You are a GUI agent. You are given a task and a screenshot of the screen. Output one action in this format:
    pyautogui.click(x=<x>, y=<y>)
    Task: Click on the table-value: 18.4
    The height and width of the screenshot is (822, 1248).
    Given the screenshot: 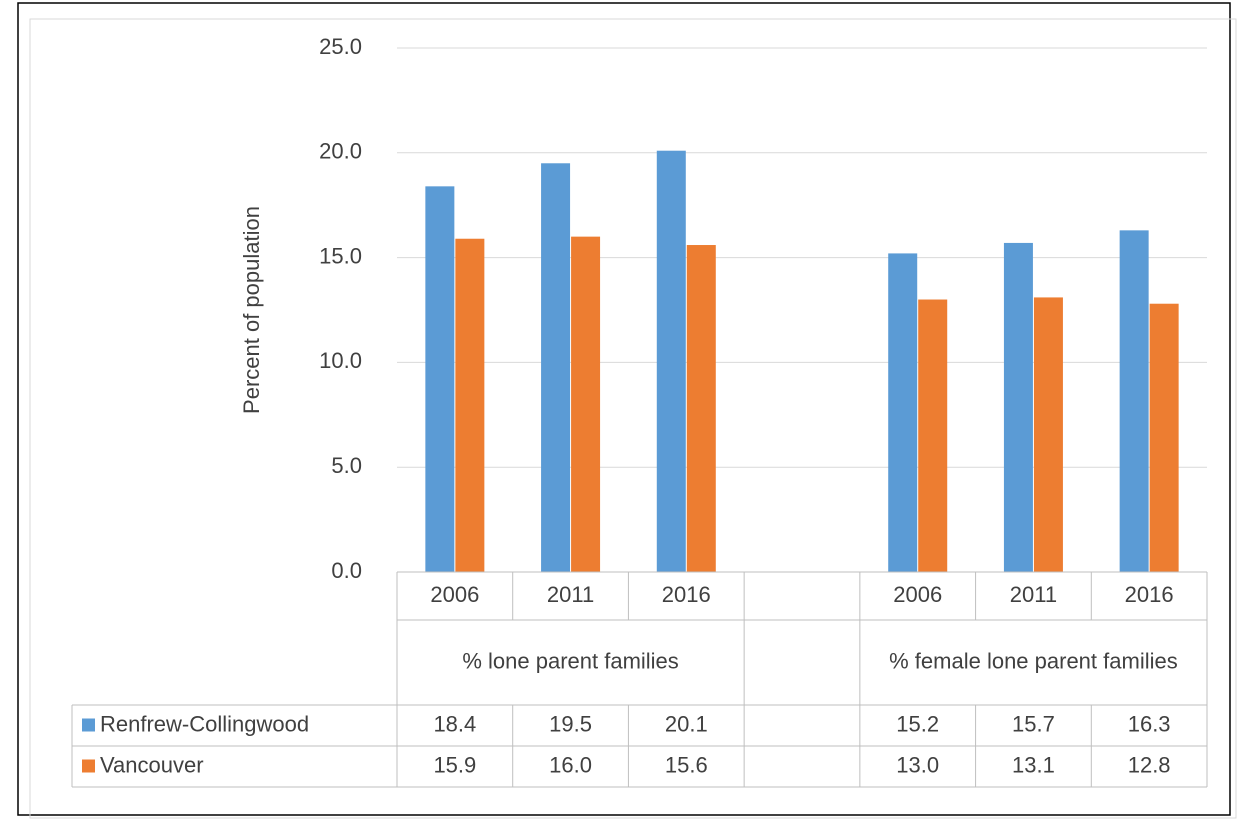 What is the action you would take?
    pyautogui.click(x=454, y=723)
    